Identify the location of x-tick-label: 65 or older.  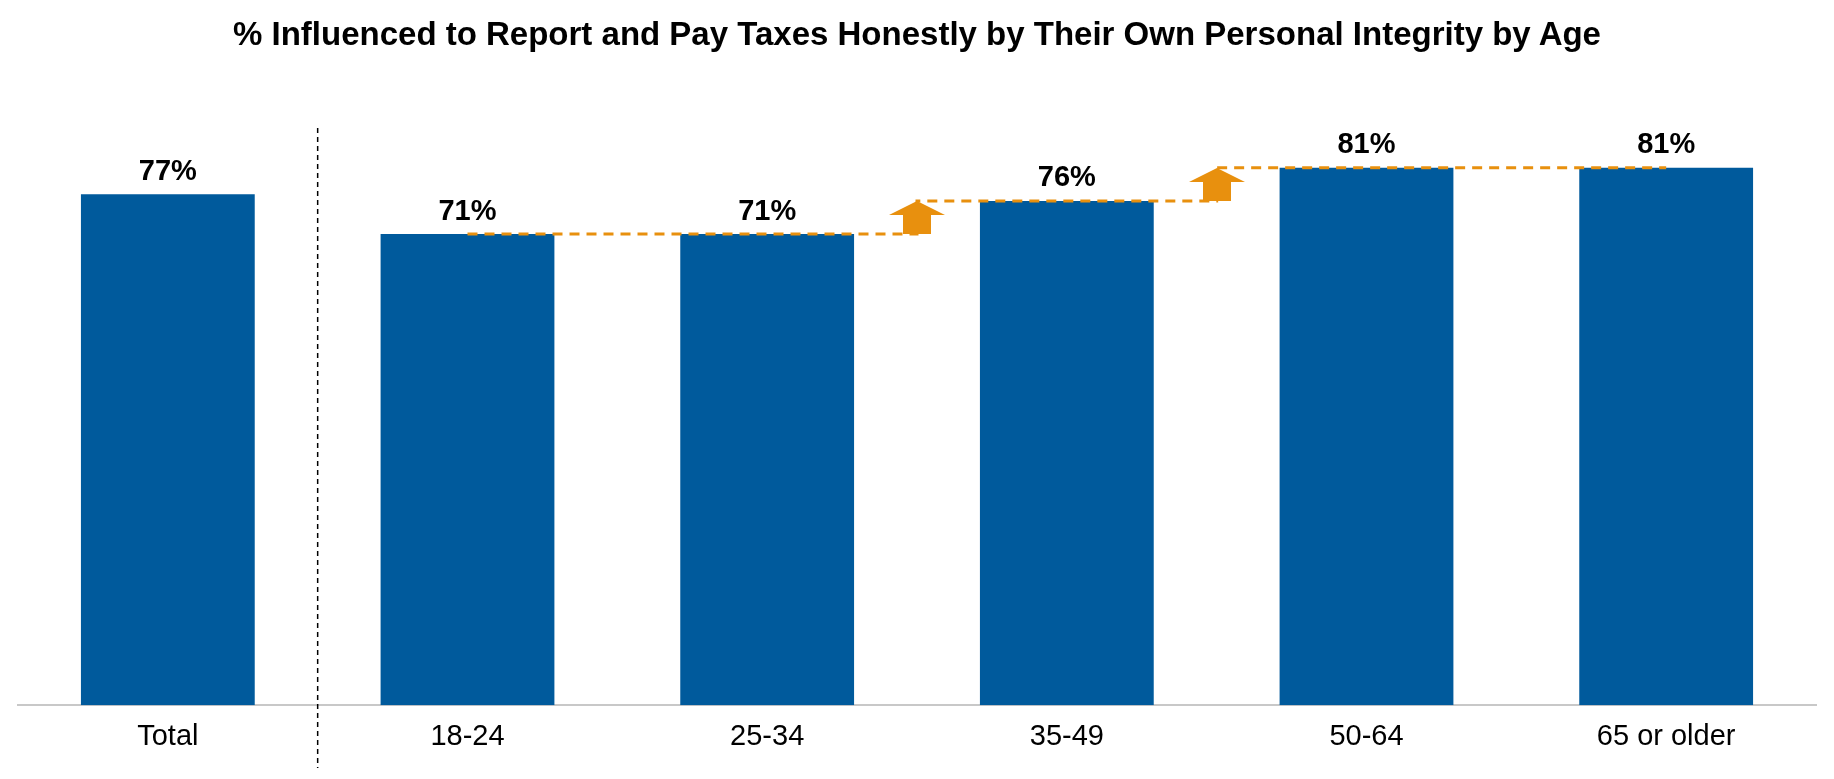
(1666, 734).